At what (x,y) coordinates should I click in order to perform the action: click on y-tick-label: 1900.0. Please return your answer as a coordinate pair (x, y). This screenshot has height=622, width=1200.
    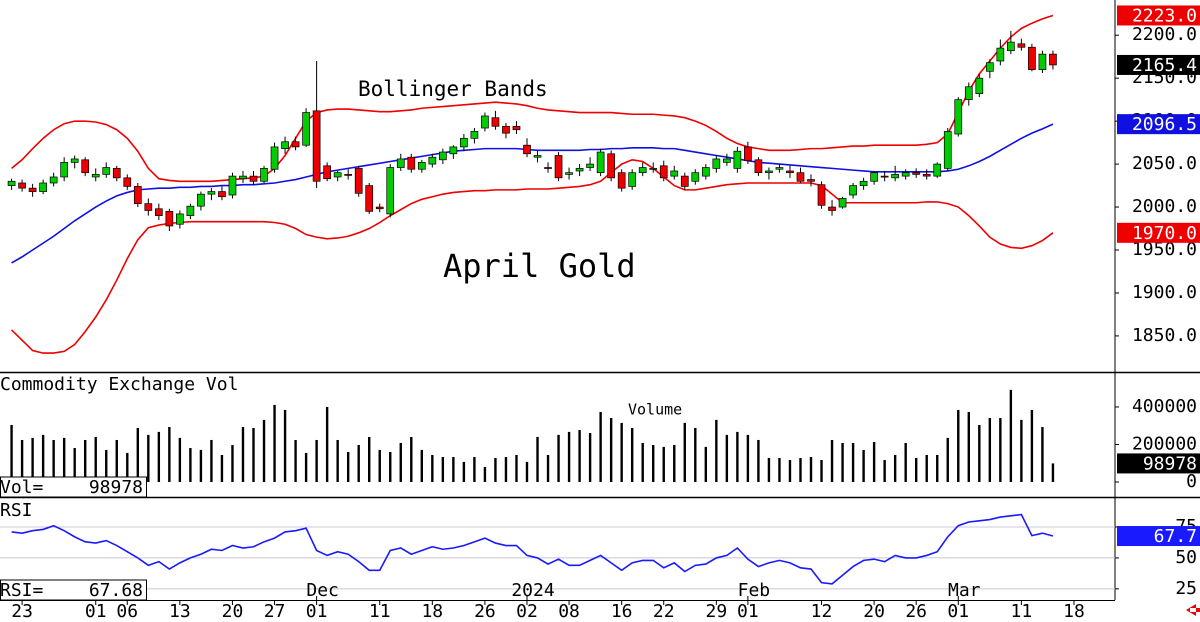
    Looking at the image, I should click on (1164, 292).